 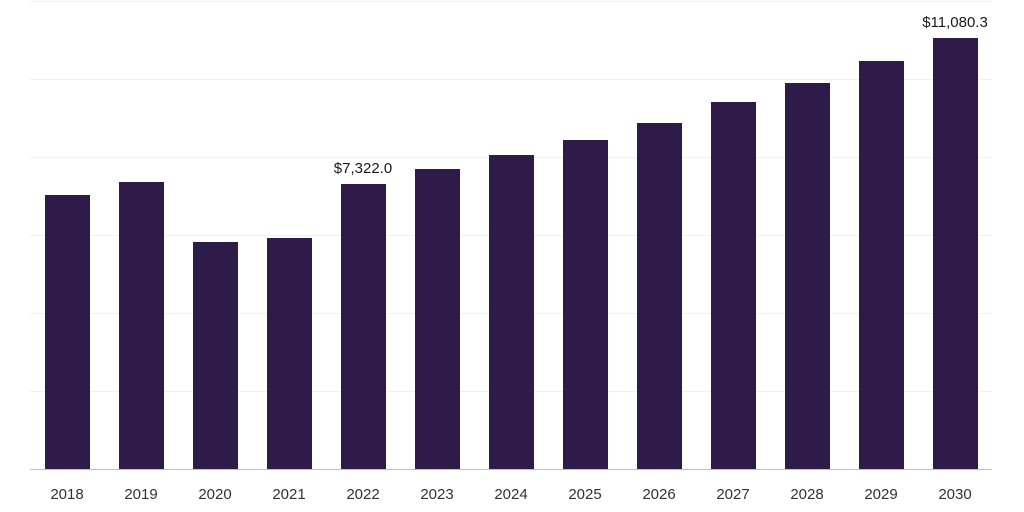 I want to click on x-axis-label-2030: 2030, so click(x=955, y=494).